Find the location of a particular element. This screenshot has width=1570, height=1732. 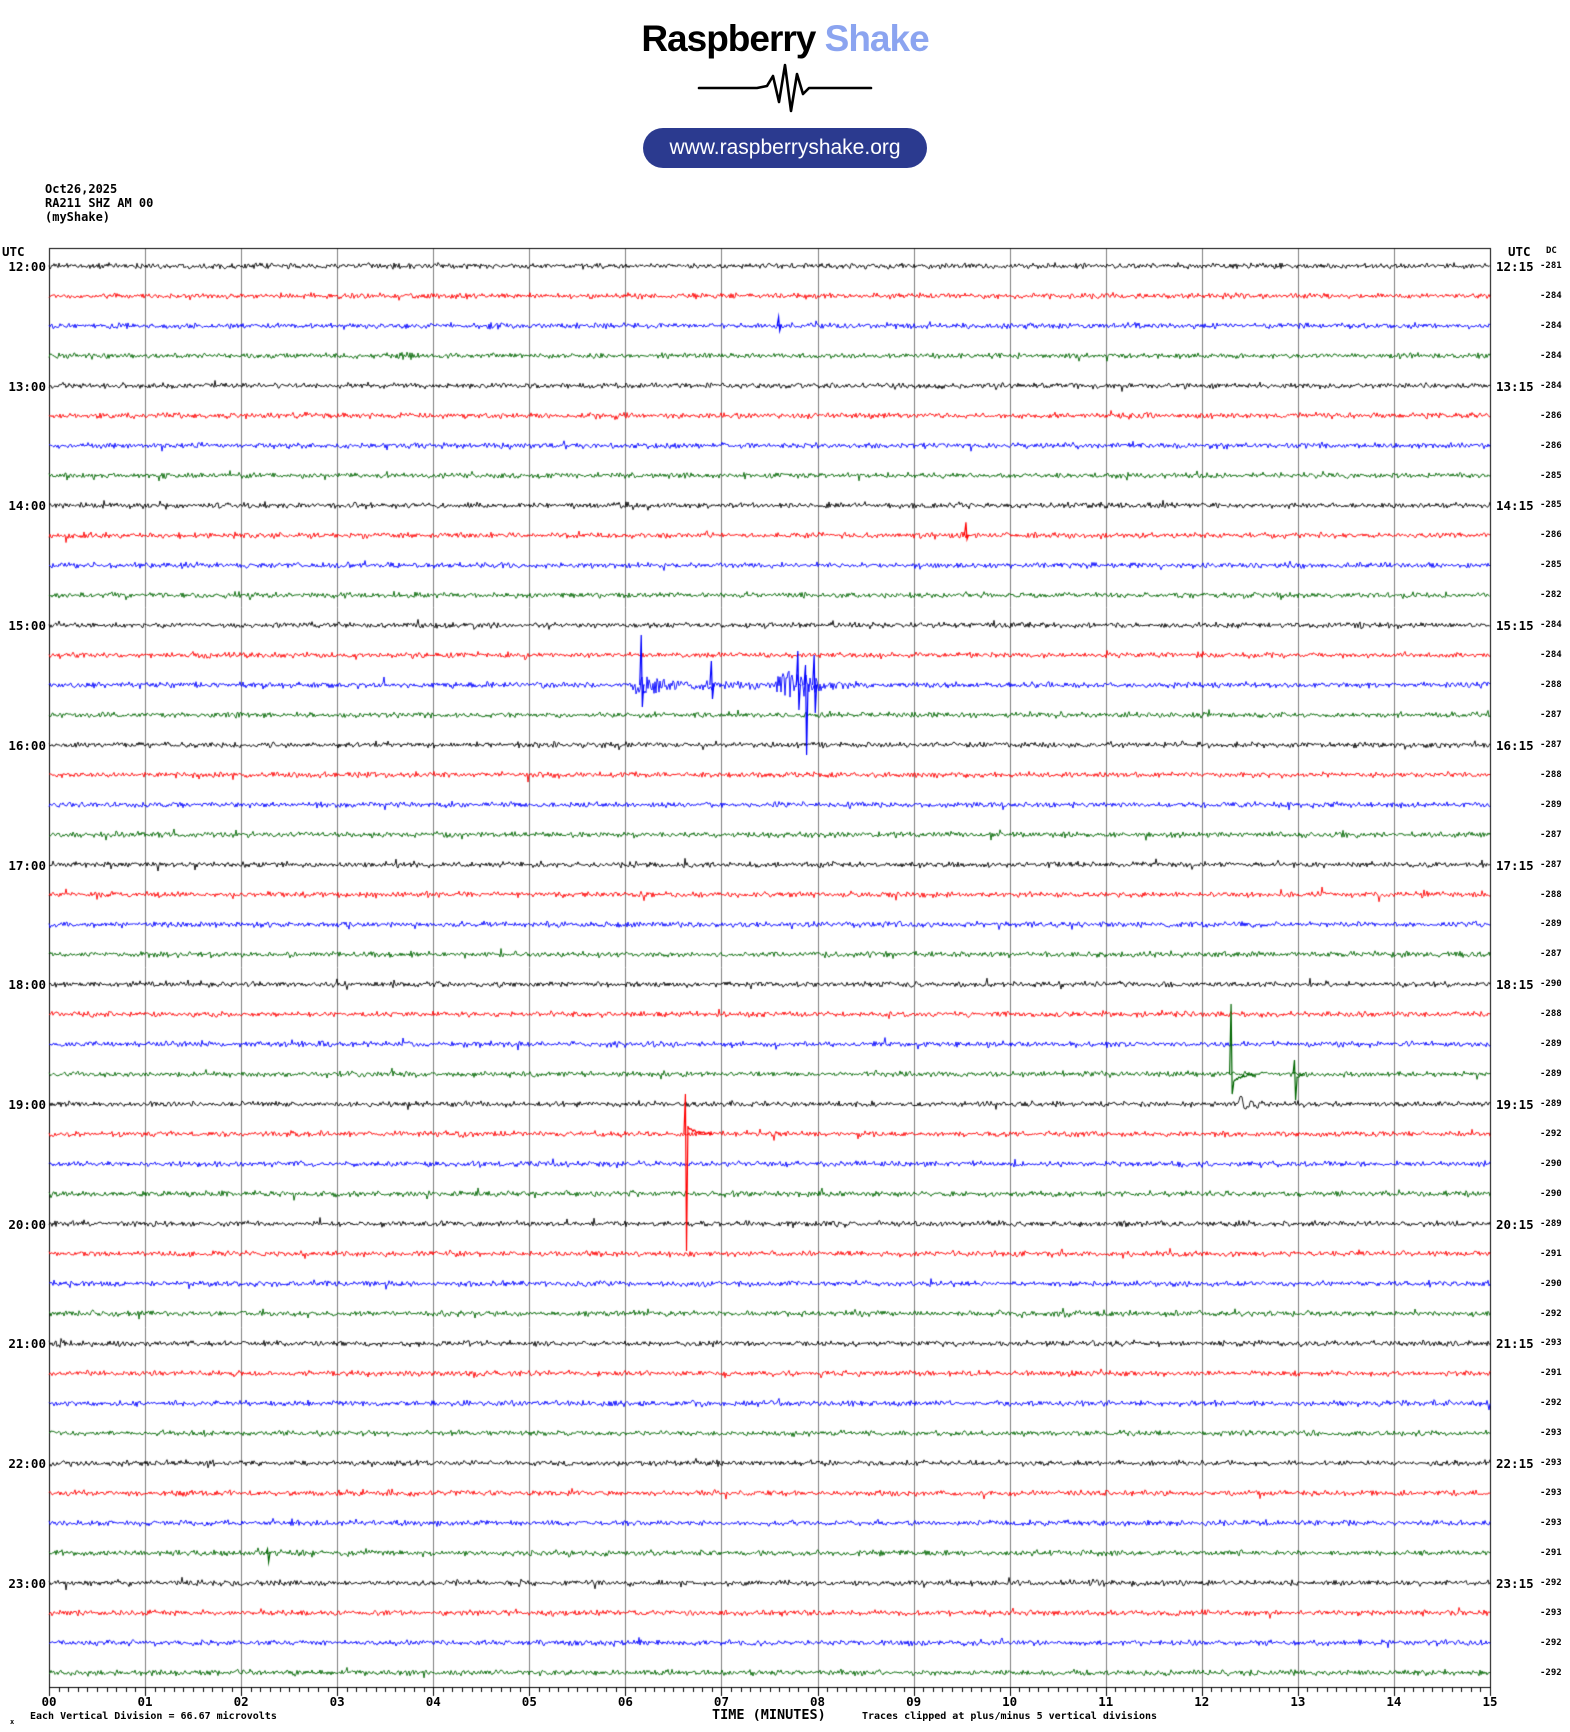

dc-offset-value: -282 is located at coordinates (1551, 595).